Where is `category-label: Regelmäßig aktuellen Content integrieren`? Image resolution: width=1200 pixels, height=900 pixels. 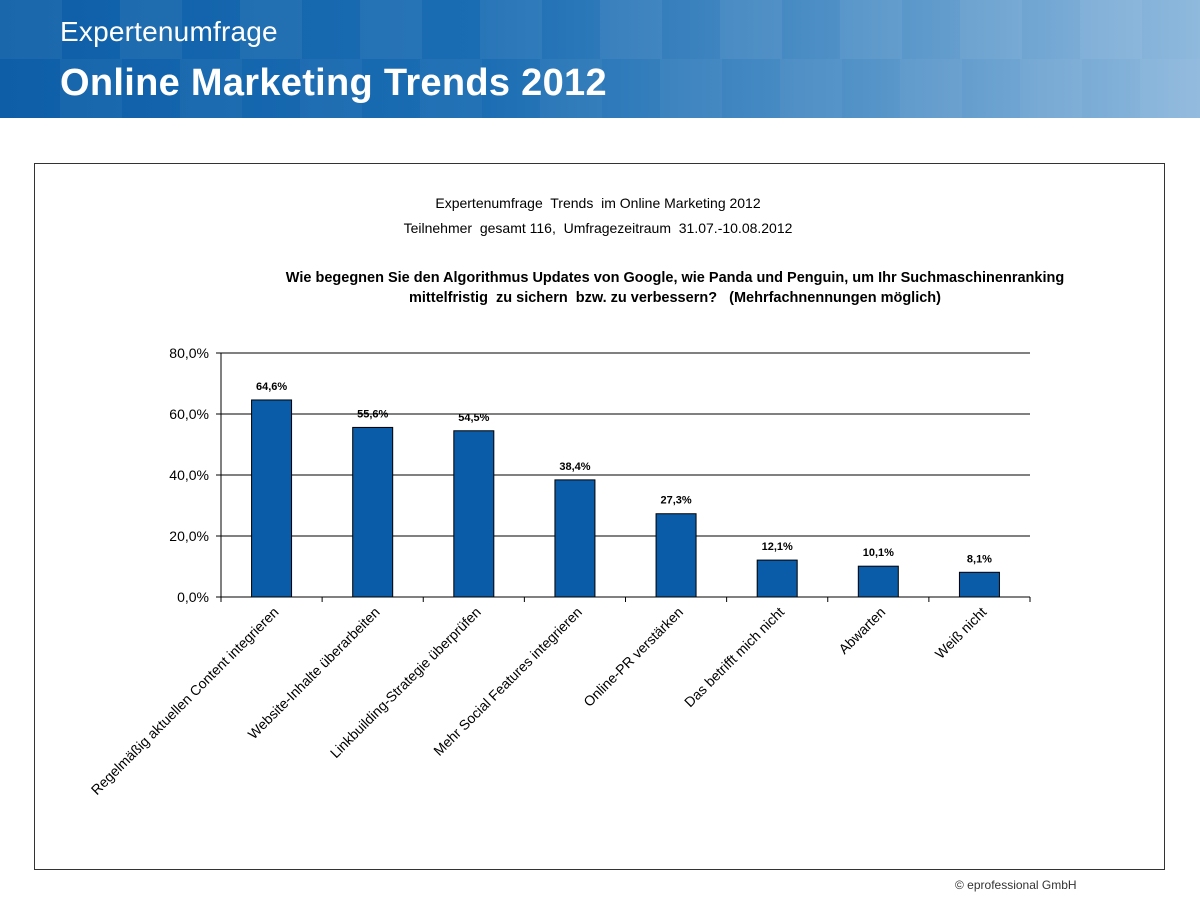 category-label: Regelmäßig aktuellen Content integrieren is located at coordinates (185, 701).